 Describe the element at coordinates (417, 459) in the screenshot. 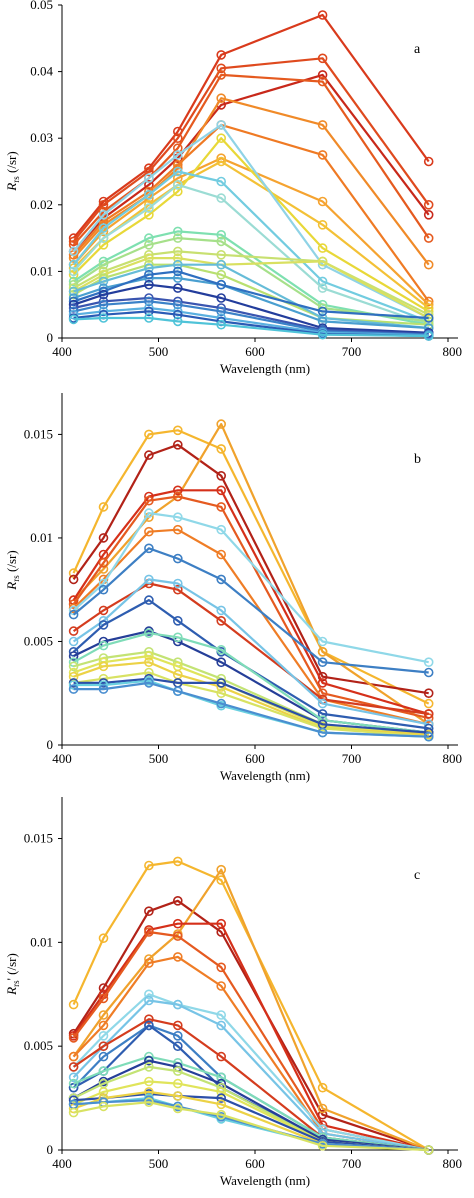

I see `panel-label: b` at that location.